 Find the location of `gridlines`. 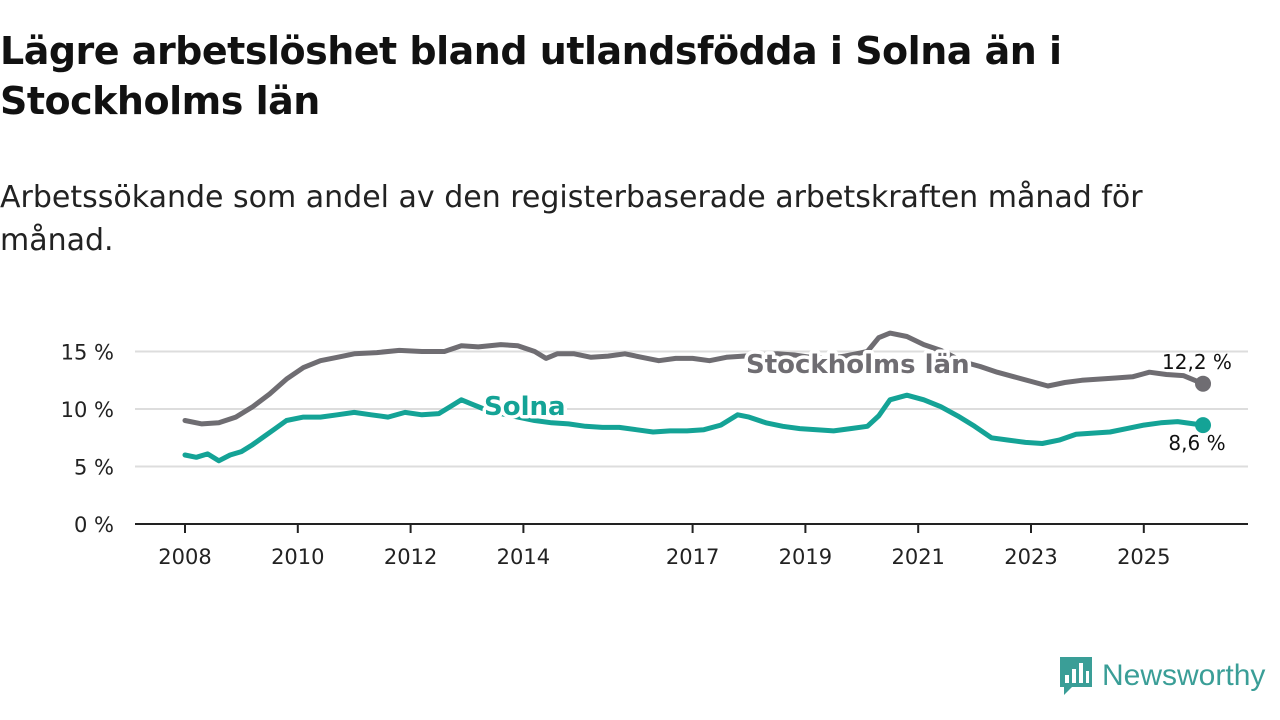

gridlines is located at coordinates (691, 409).